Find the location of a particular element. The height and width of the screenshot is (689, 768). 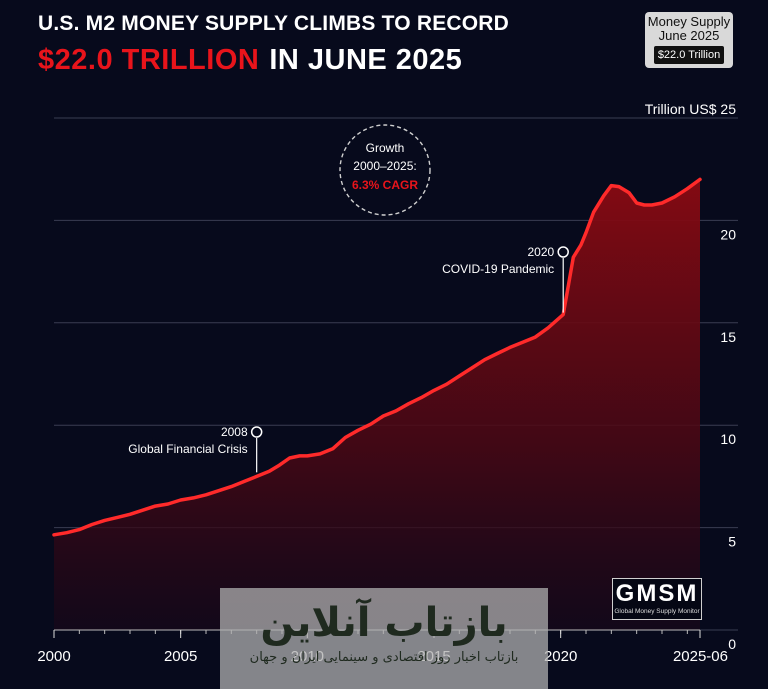

title-highlight-value: $22.0 TRILLION is located at coordinates (149, 60).